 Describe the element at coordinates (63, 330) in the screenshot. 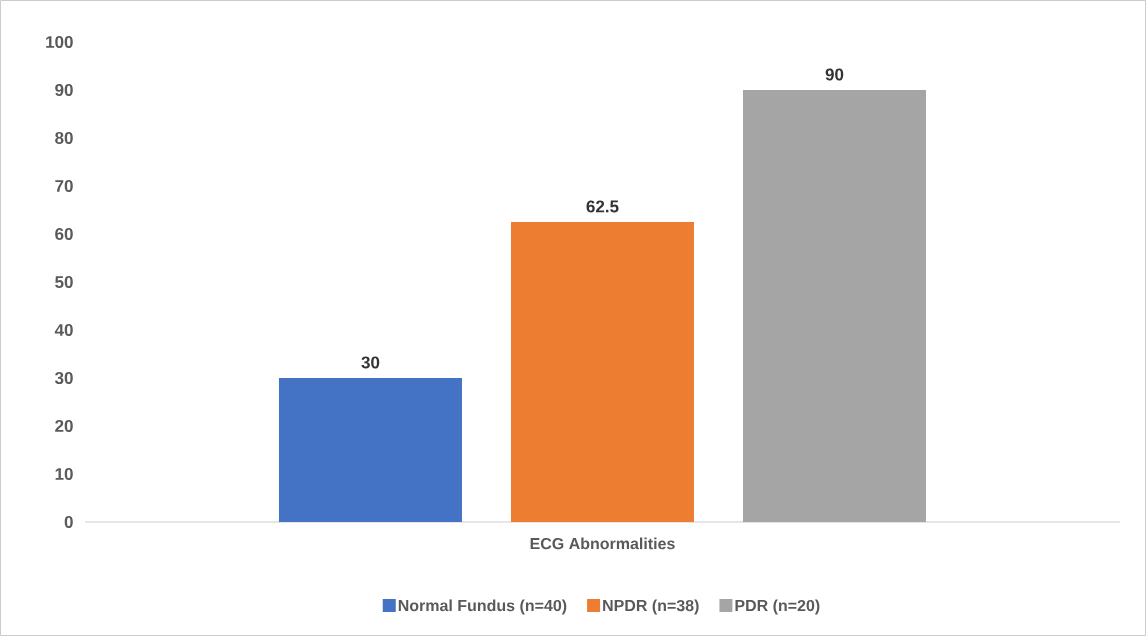

I see `y-tick-label: 40` at that location.